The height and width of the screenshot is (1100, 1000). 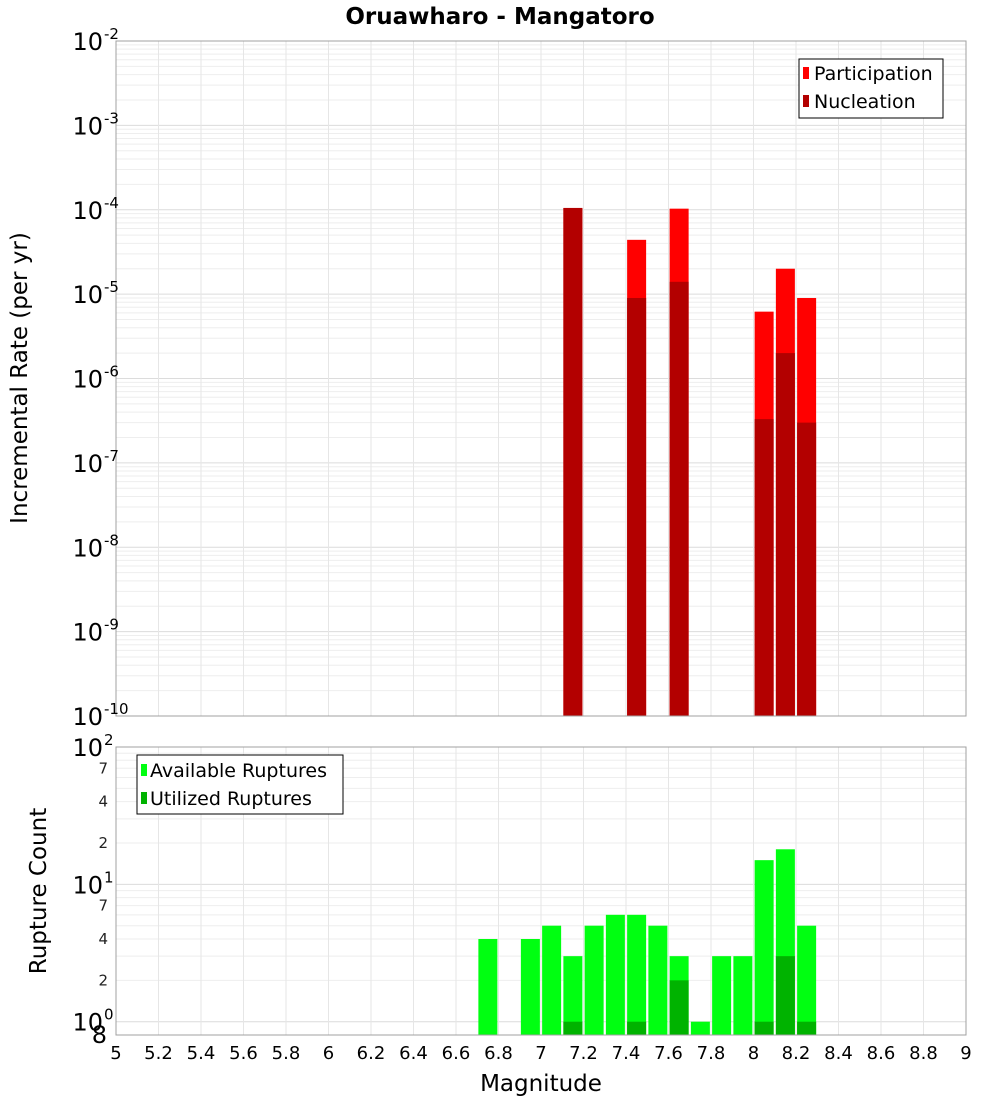 What do you see at coordinates (806, 73) in the screenshot?
I see `participation-swatch` at bounding box center [806, 73].